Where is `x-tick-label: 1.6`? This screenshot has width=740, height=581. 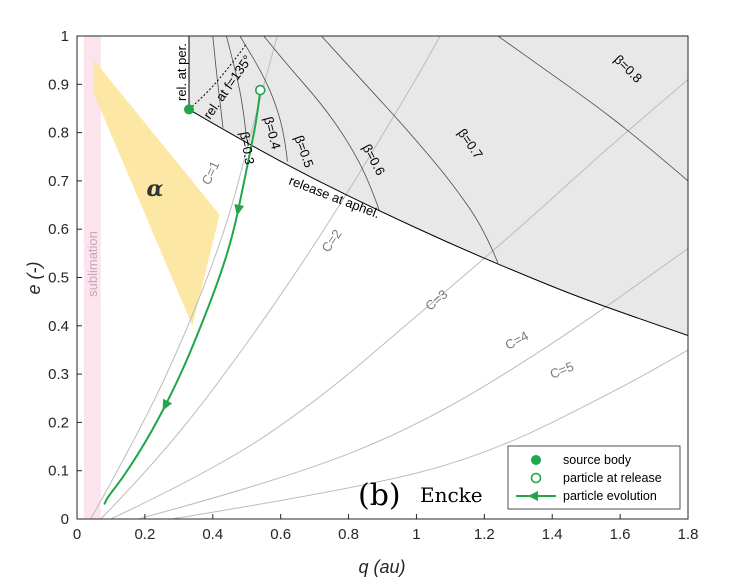
x-tick-label: 1.6 is located at coordinates (620, 534).